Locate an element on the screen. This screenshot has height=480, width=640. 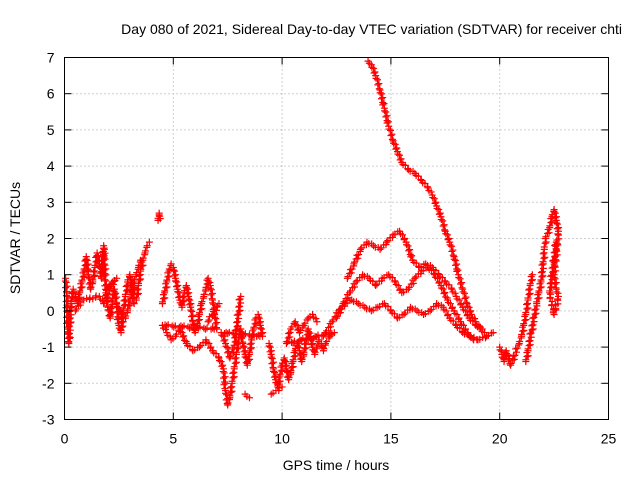
y-axis-label: SDTVAR / TECUs is located at coordinates (15, 238).